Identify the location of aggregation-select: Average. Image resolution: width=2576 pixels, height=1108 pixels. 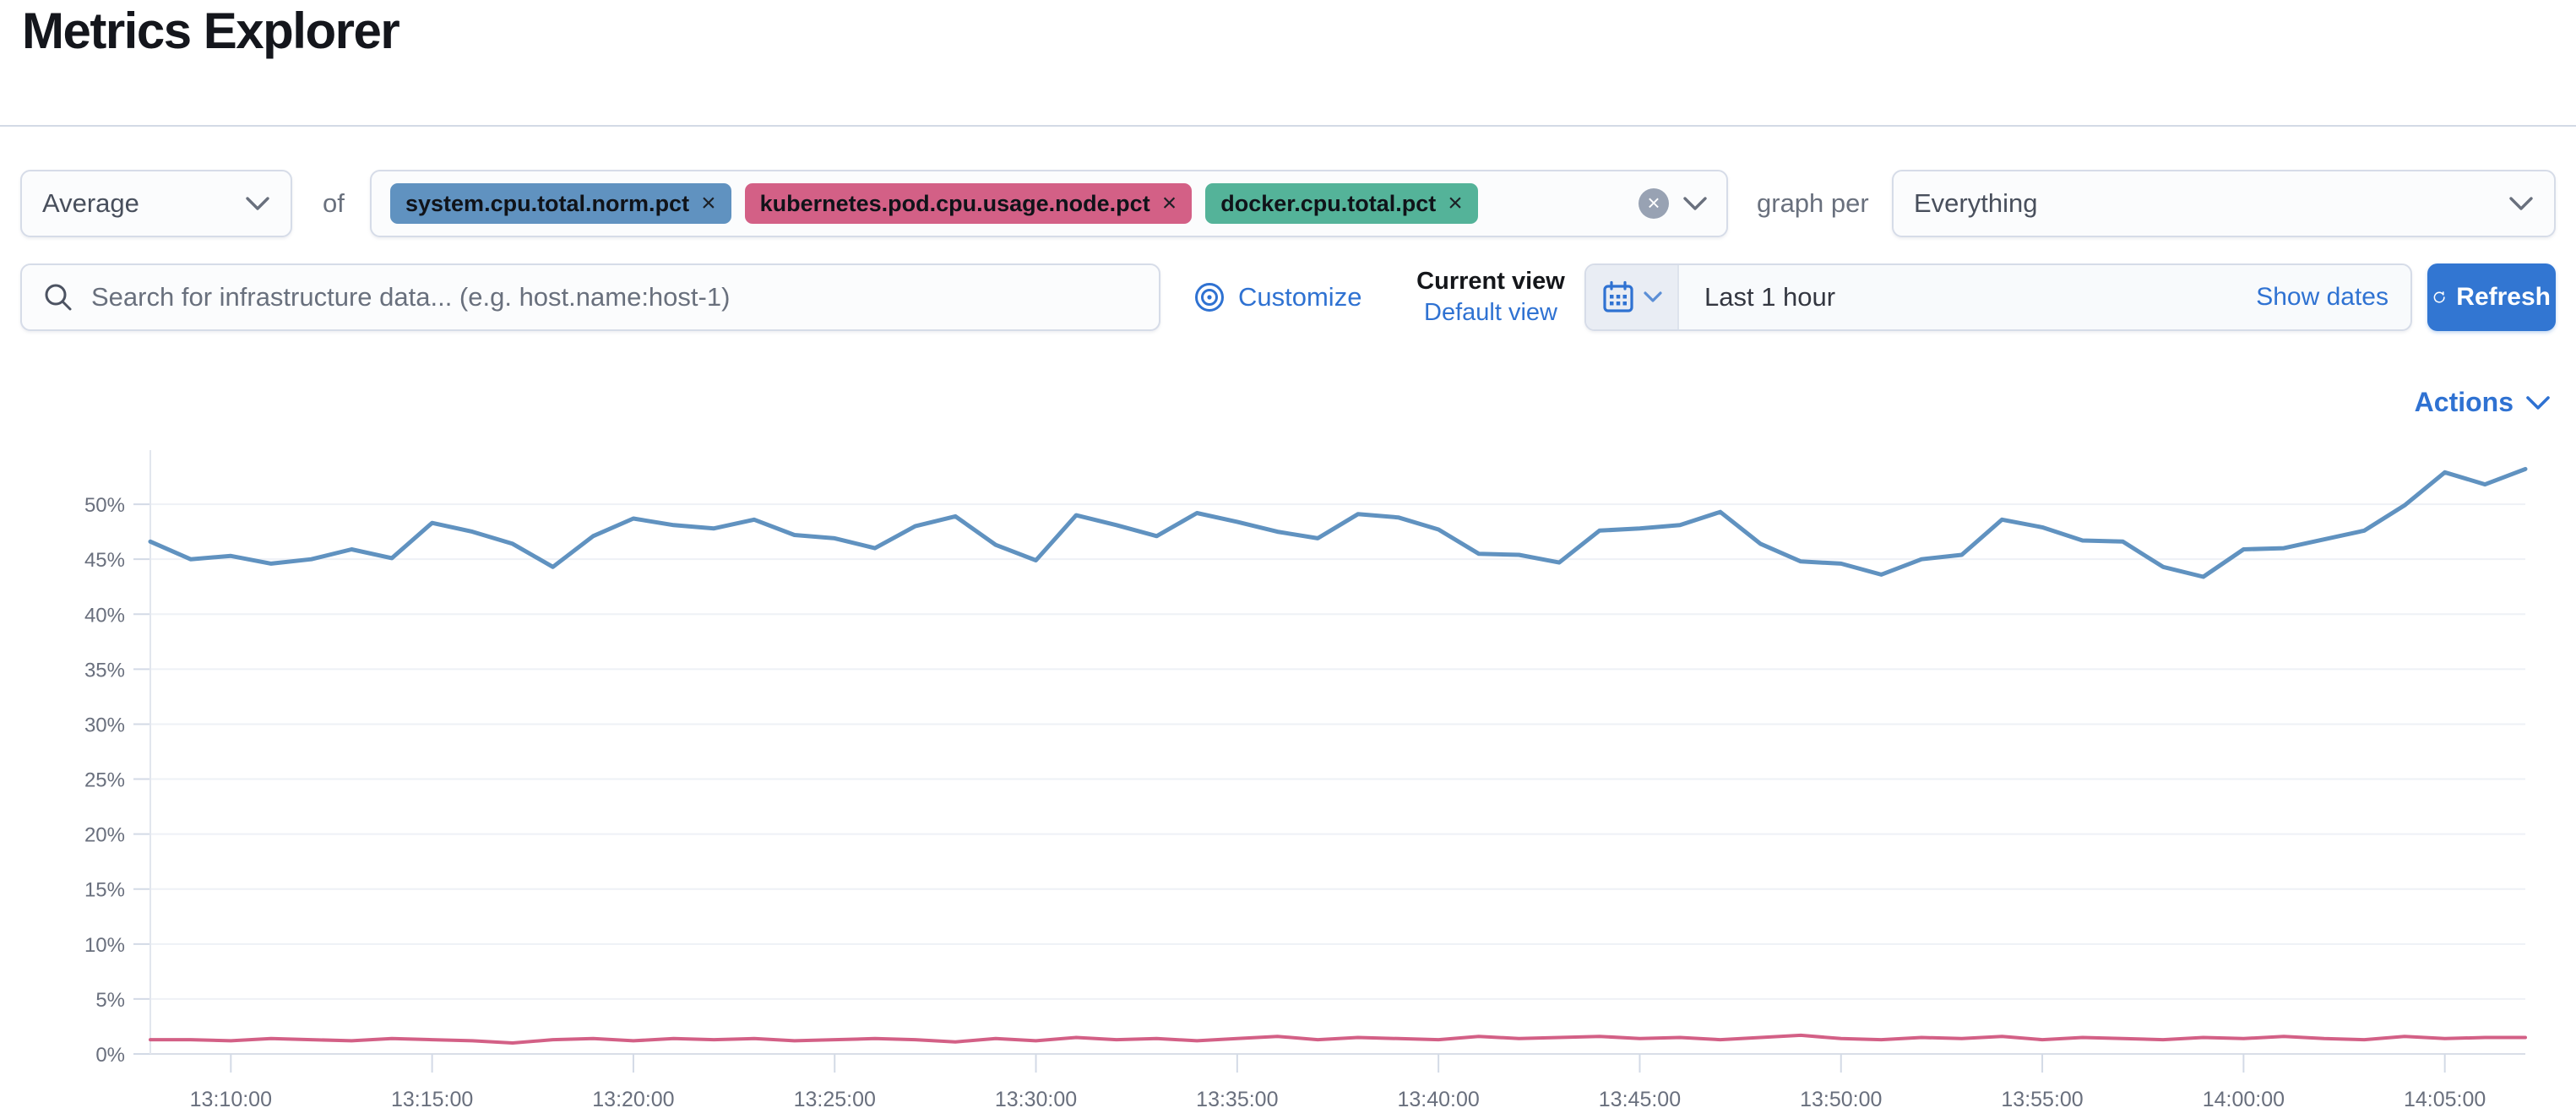
(156, 203).